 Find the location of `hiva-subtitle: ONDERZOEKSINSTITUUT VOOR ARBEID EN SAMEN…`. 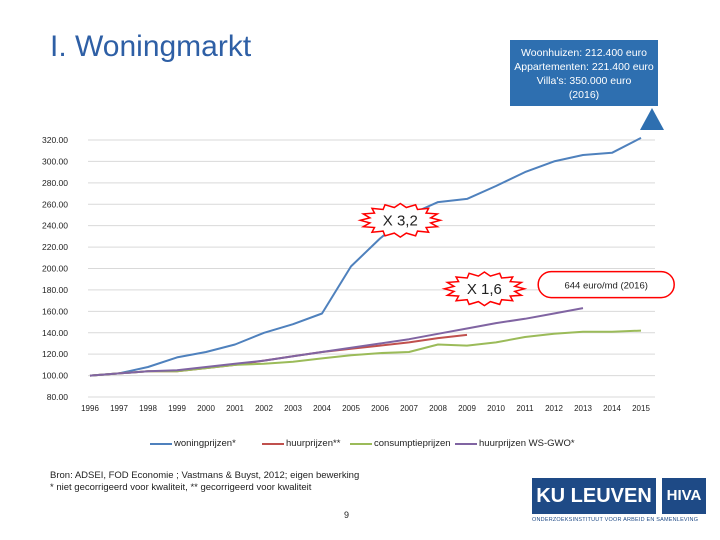

hiva-subtitle: ONDERZOEKSINSTITUUT VOOR ARBEID EN SAMEN… is located at coordinates (615, 520).